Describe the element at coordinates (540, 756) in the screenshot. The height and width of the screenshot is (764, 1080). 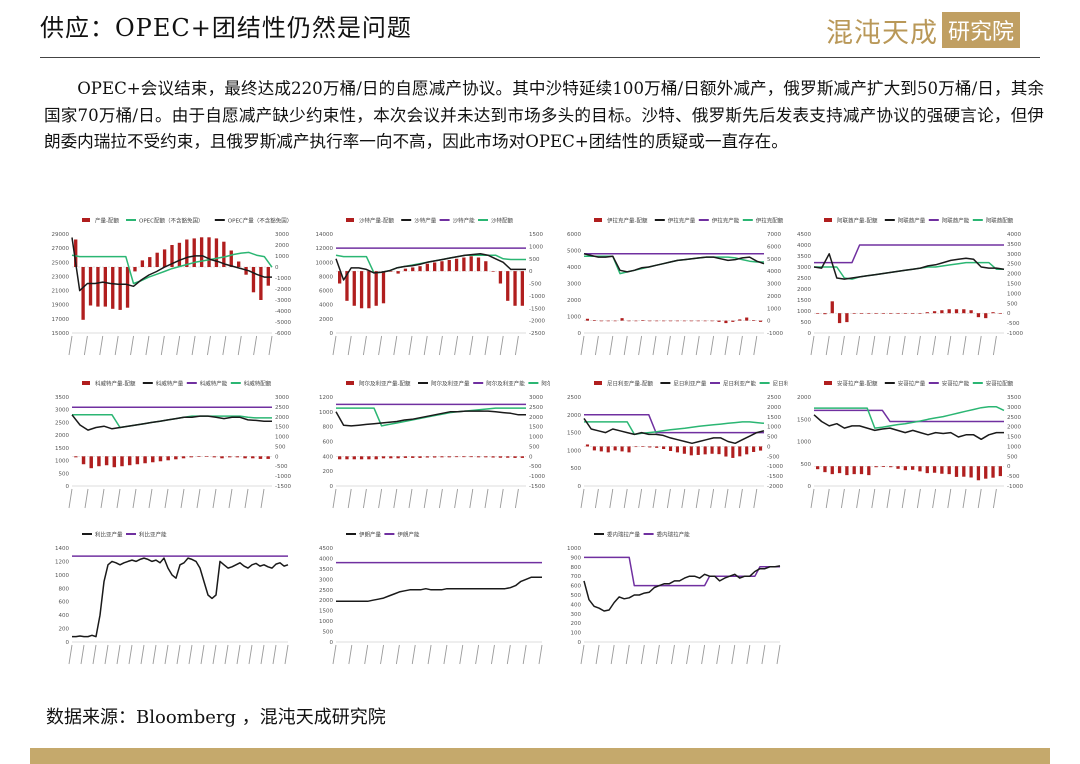
I see `footer-bar` at that location.